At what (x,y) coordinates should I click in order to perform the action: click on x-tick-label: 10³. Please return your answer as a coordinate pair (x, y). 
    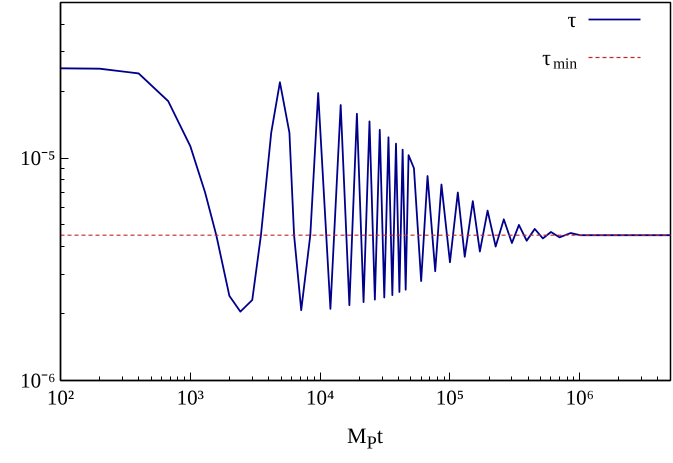
    Looking at the image, I should click on (190, 398).